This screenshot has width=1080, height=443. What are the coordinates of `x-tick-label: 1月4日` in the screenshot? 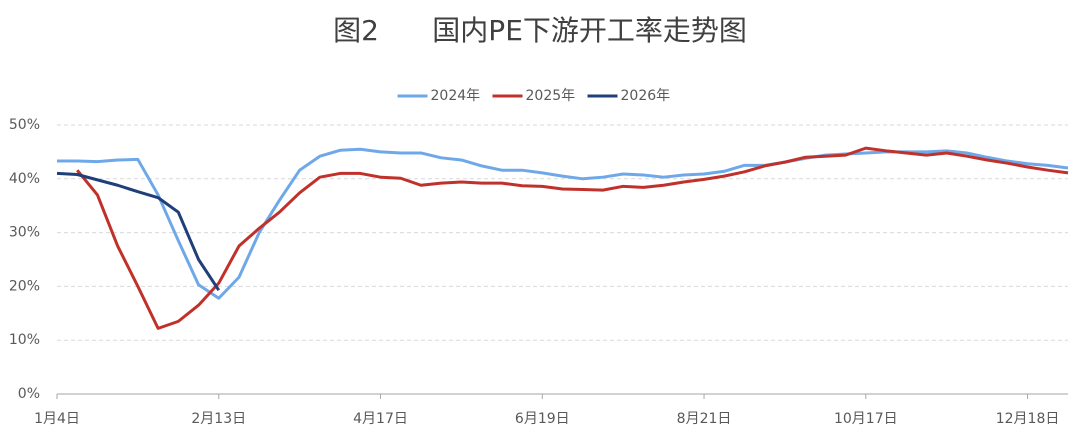 It's located at (57, 419).